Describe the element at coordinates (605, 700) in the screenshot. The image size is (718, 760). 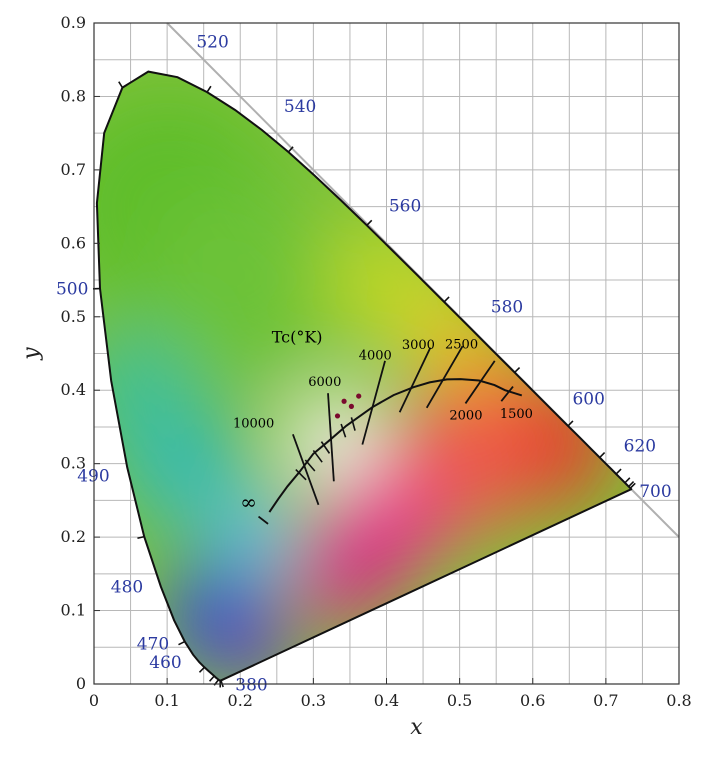
I see `x-tick-label: 0.7` at that location.